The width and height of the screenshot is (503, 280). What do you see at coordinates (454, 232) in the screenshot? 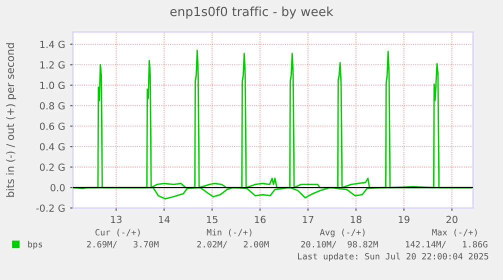
I see `text: Max (-/+)` at bounding box center [454, 232].